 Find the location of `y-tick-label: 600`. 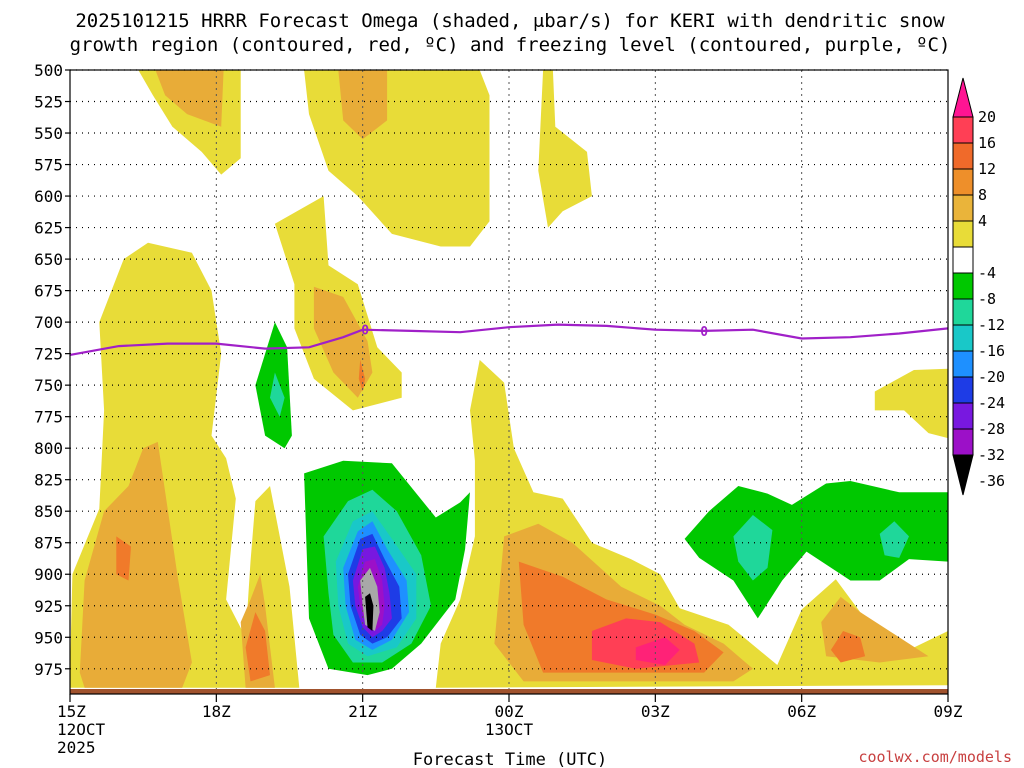

y-tick-label: 600 is located at coordinates (48, 196).